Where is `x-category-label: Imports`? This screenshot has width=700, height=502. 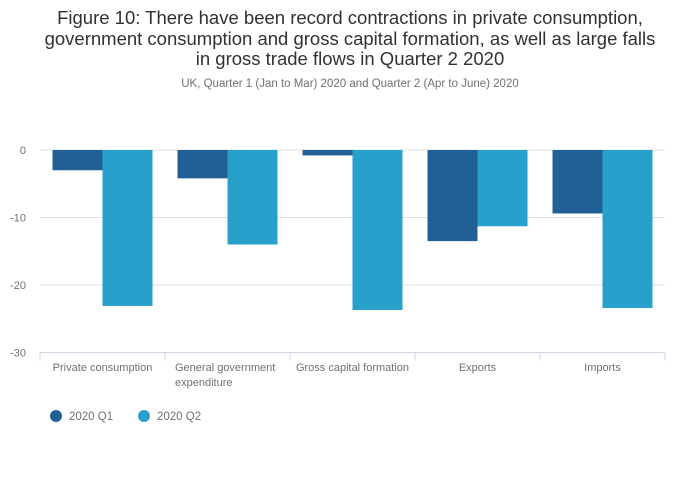
x-category-label: Imports is located at coordinates (602, 368).